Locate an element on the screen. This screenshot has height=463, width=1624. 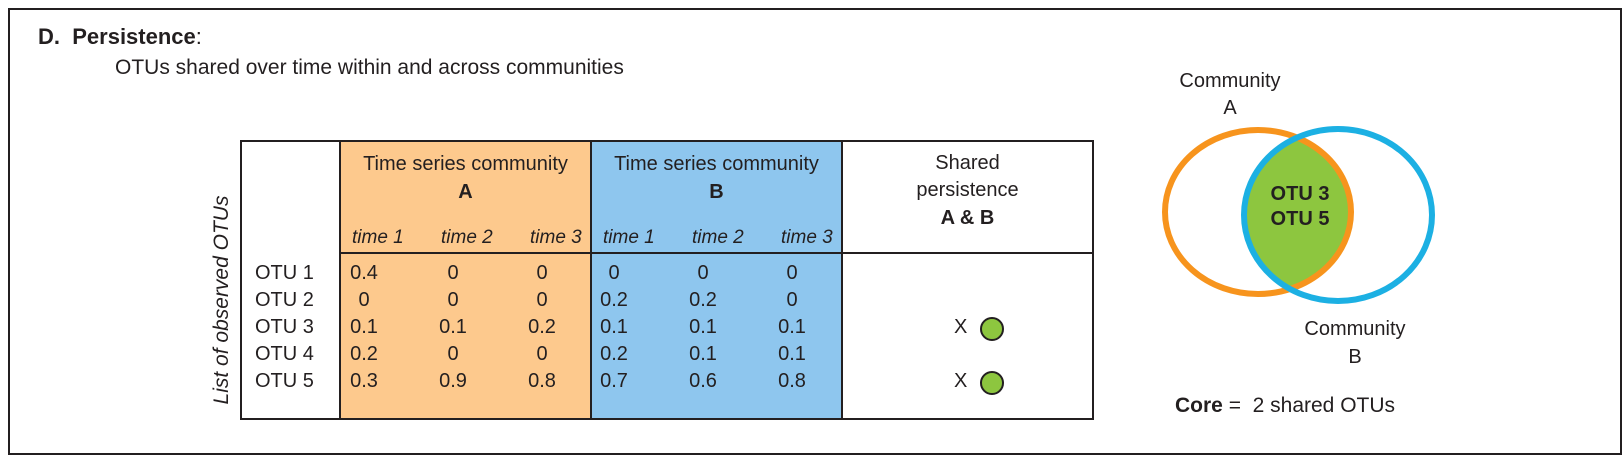
venn-intersection-line2: OTU 5 is located at coordinates (1300, 219).